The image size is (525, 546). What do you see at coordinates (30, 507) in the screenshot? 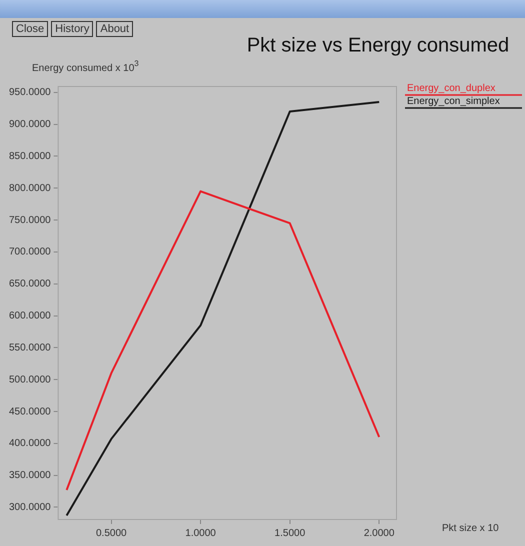
I see `y-tick-label: 300.0000` at bounding box center [30, 507].